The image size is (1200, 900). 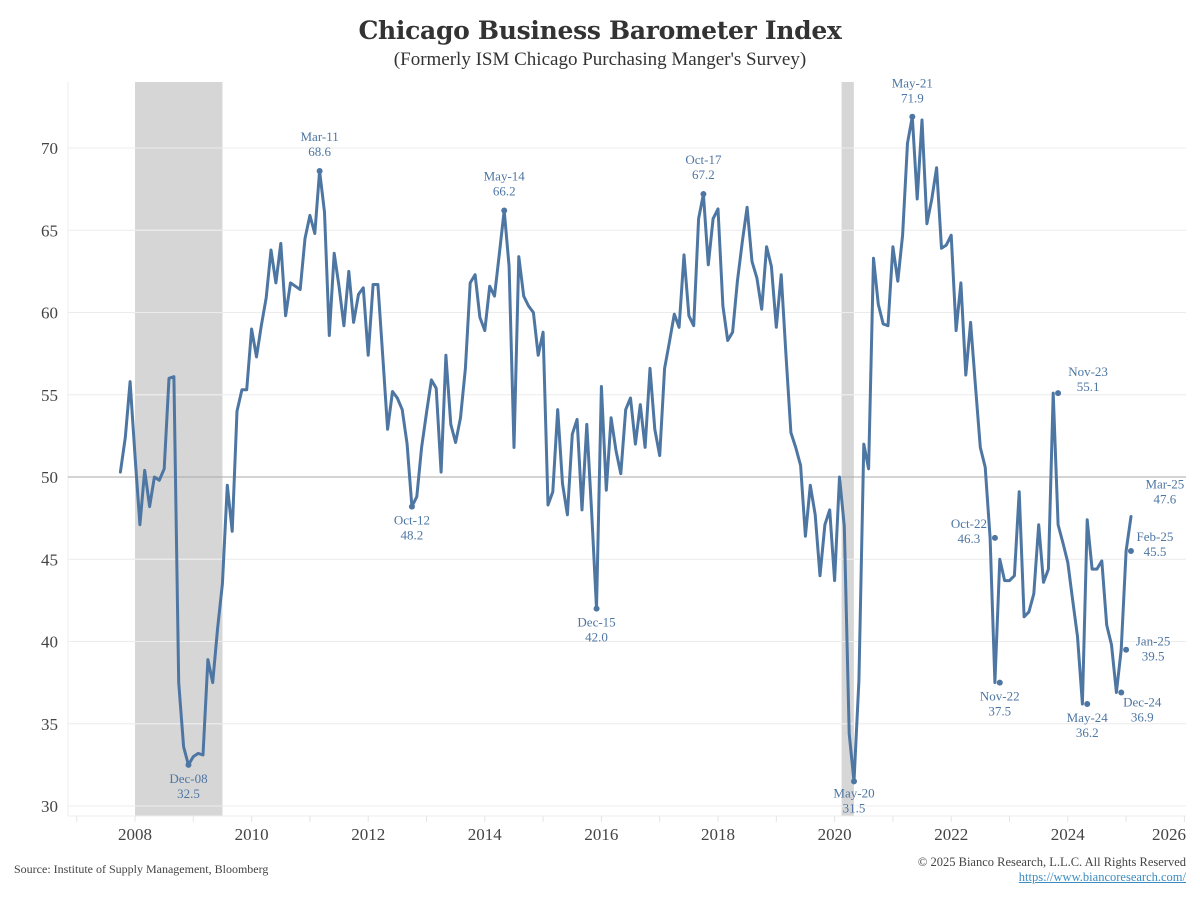 What do you see at coordinates (188, 793) in the screenshot?
I see `annotation-value: 32.5` at bounding box center [188, 793].